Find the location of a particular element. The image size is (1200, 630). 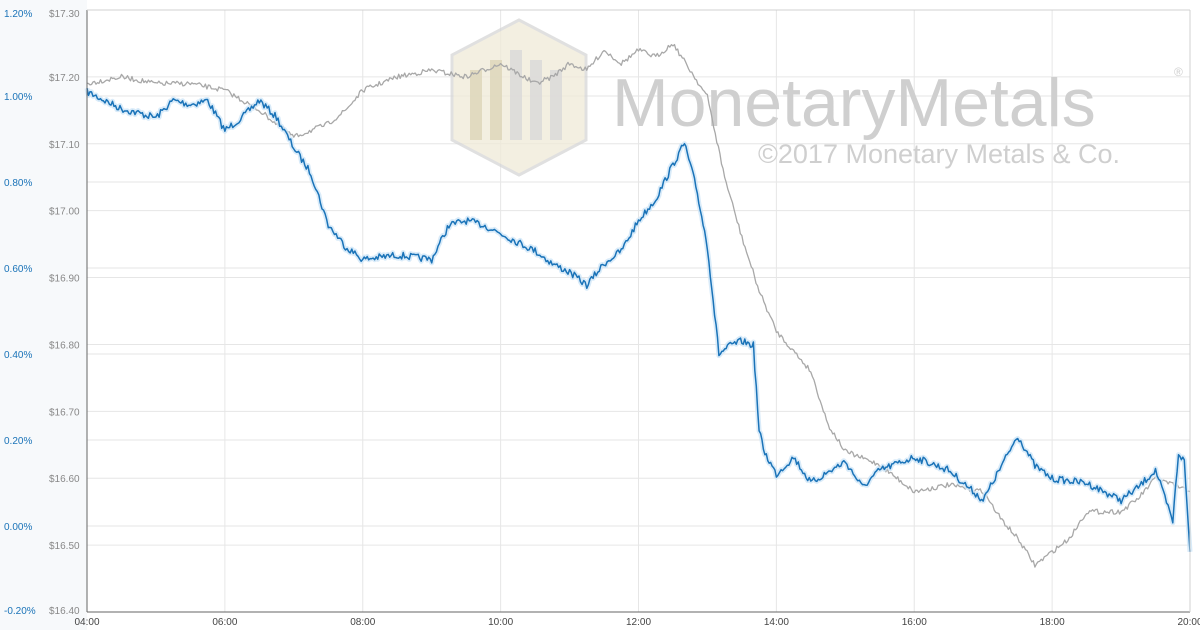

y-right-tick-label: $17.00 is located at coordinates (64, 212).